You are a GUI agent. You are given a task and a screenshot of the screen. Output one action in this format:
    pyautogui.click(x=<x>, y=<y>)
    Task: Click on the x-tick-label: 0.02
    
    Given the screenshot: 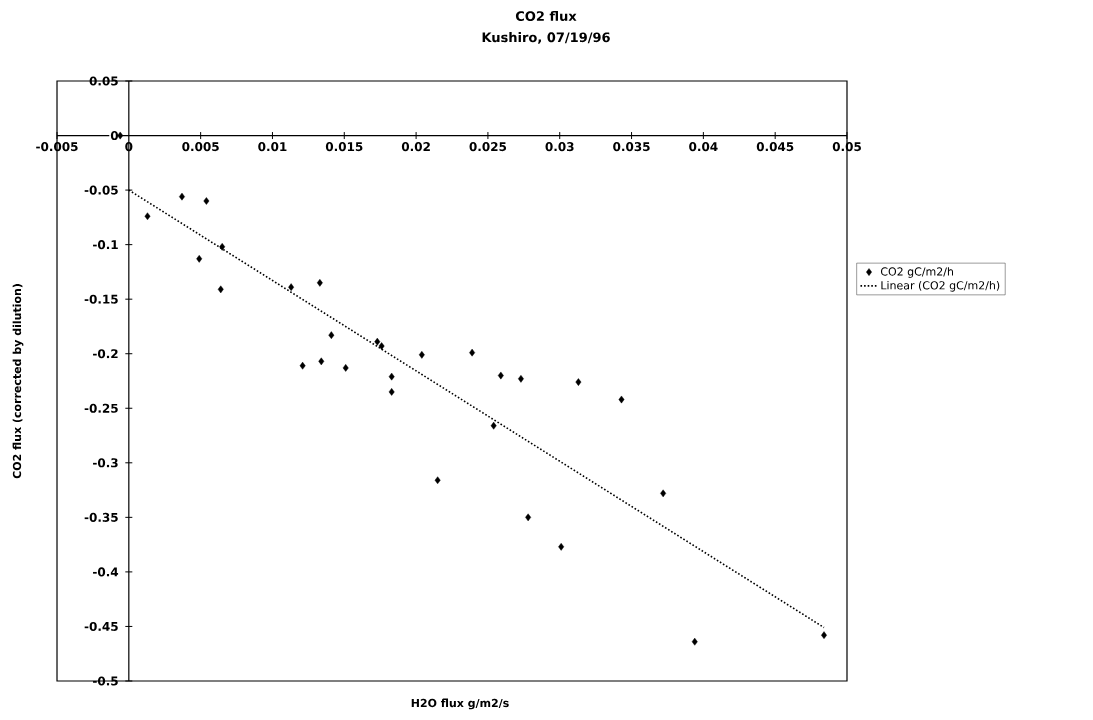 What is the action you would take?
    pyautogui.click(x=415, y=147)
    